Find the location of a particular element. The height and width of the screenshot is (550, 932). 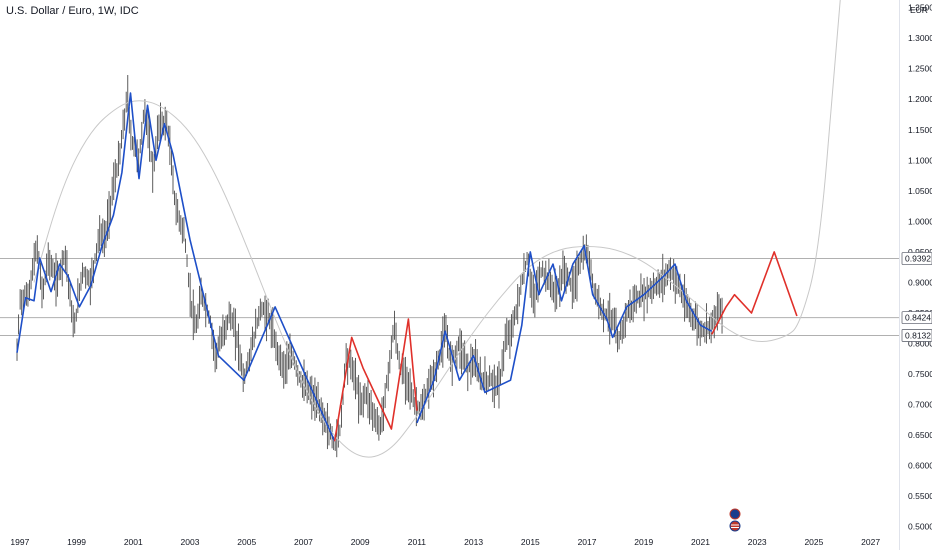

level-label: 0.9392 is located at coordinates (918, 259).